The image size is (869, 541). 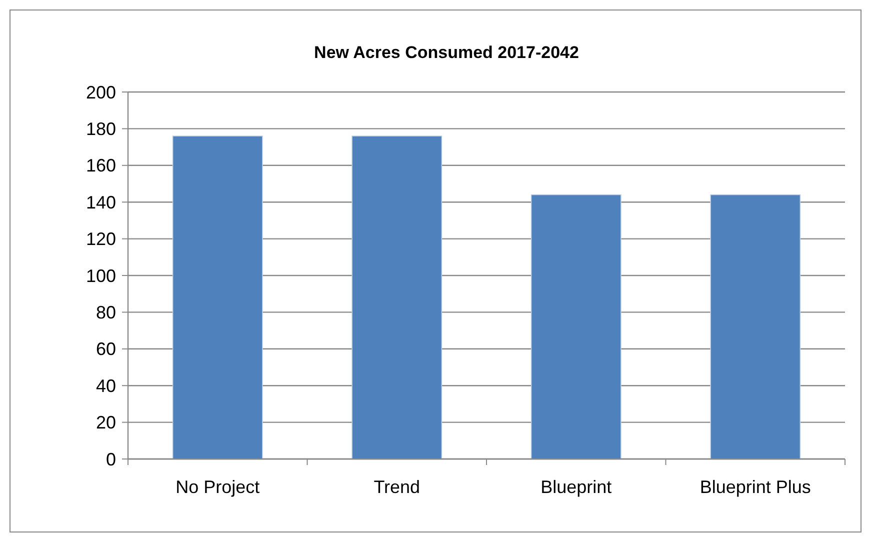 What do you see at coordinates (101, 239) in the screenshot?
I see `y-tick-label: 120` at bounding box center [101, 239].